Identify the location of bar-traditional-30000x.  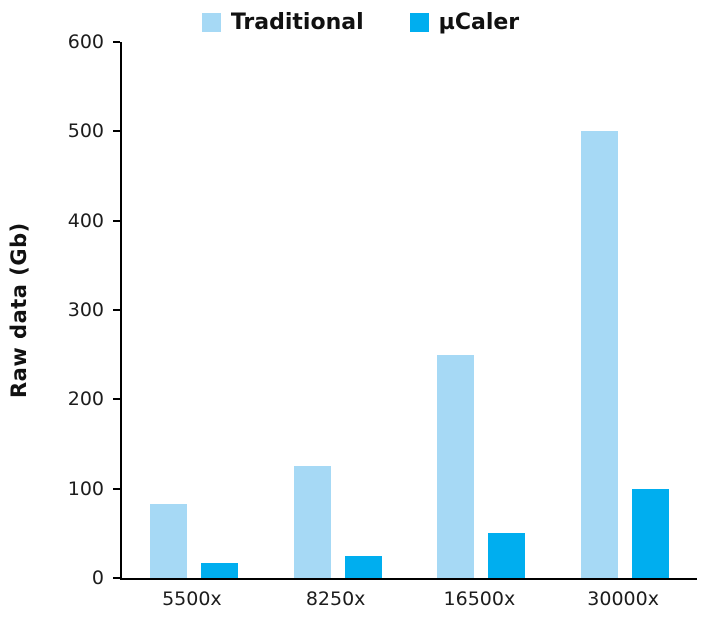
(600, 354).